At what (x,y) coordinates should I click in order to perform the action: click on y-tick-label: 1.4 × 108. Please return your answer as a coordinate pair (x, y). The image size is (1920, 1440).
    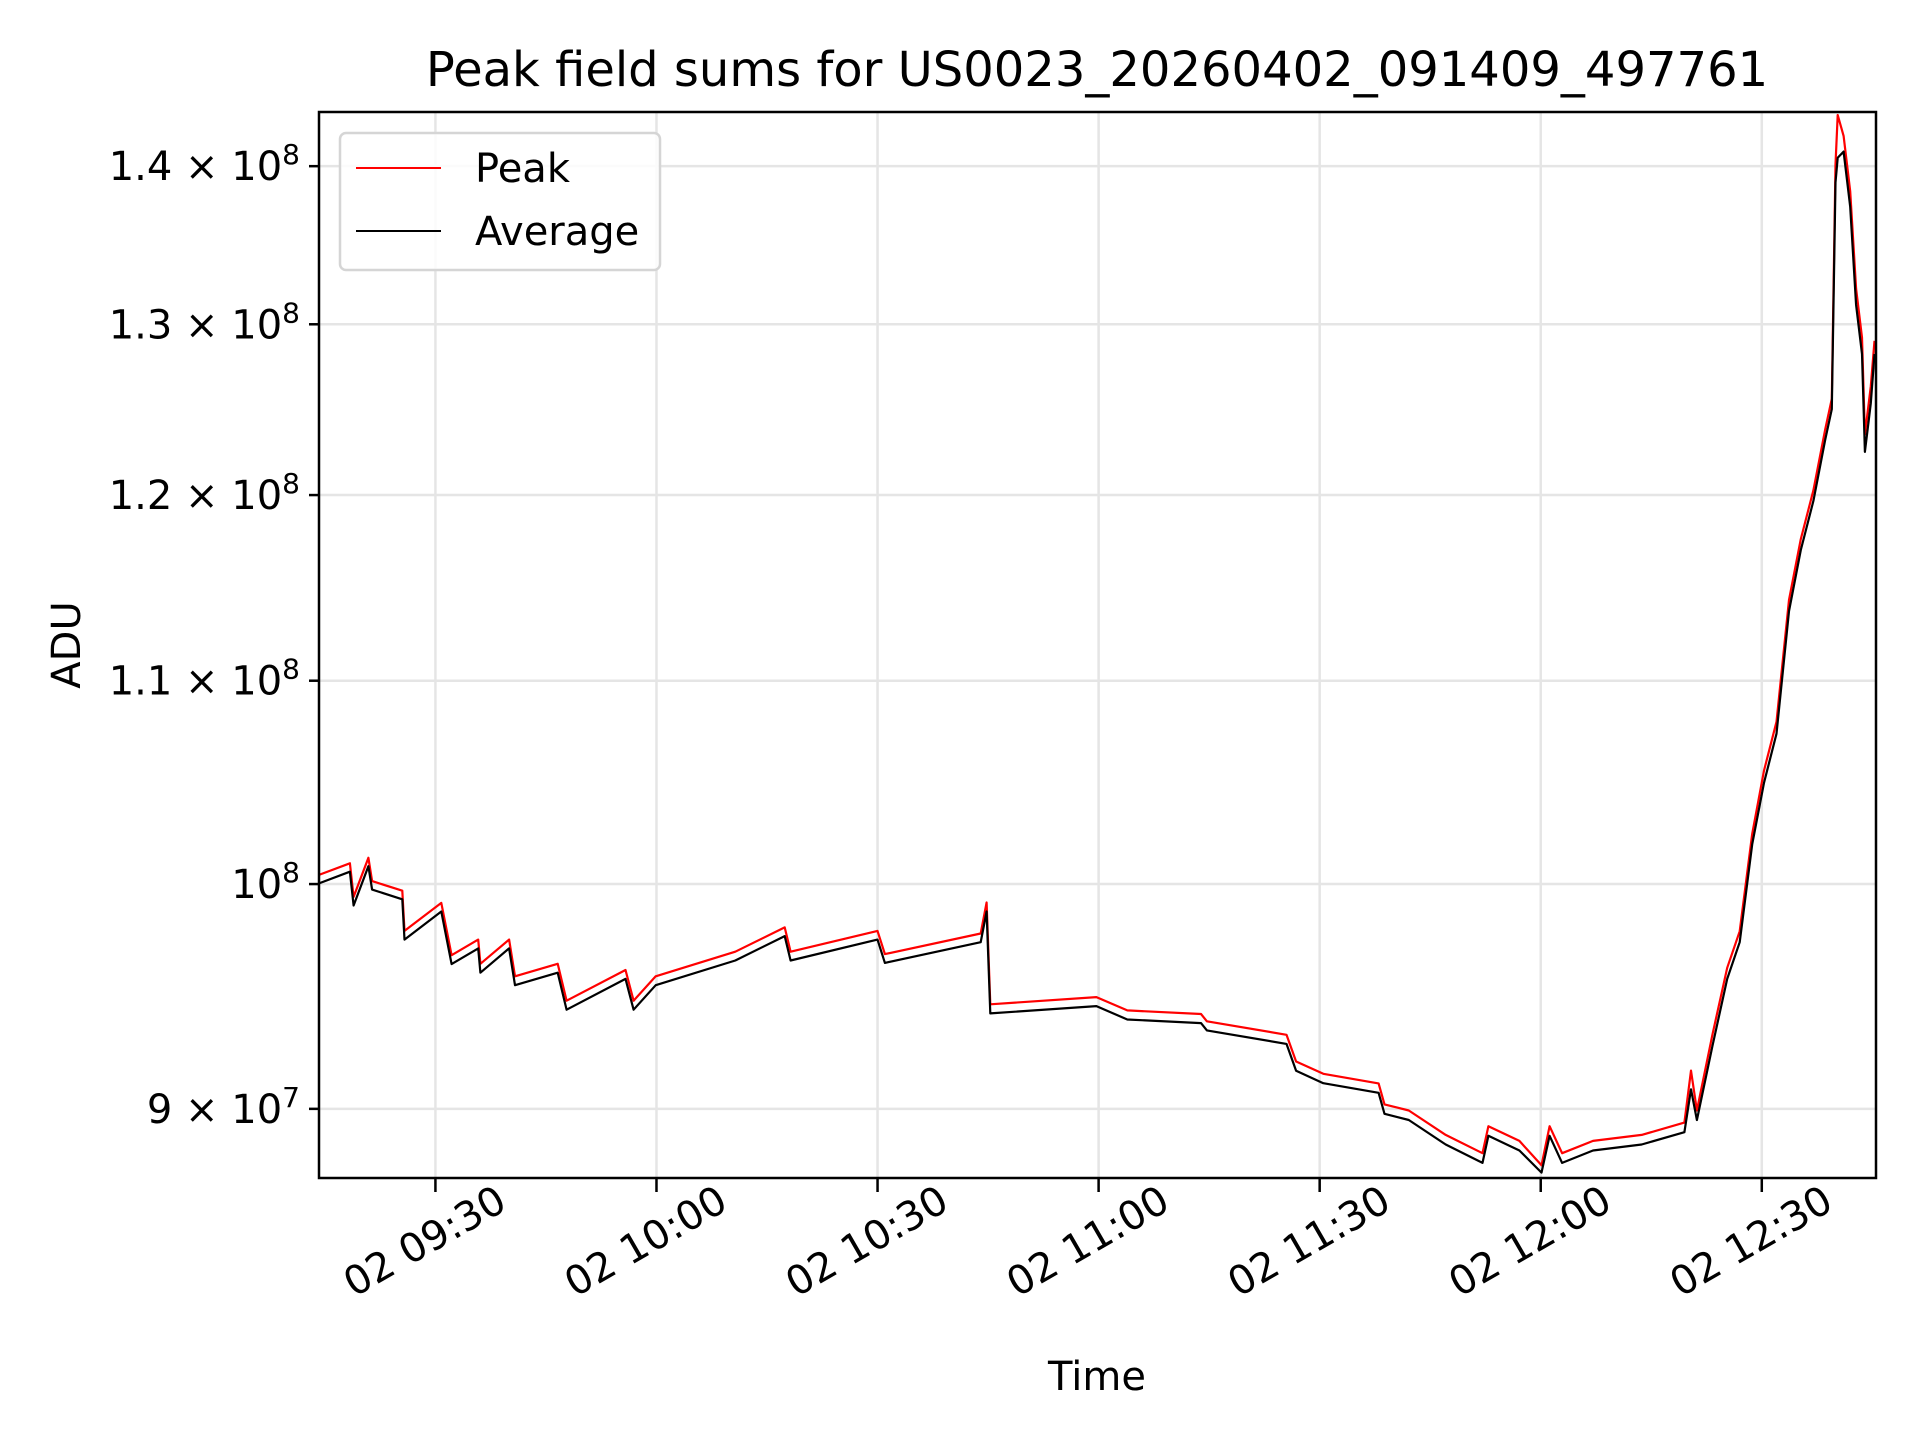
    Looking at the image, I should click on (204, 164).